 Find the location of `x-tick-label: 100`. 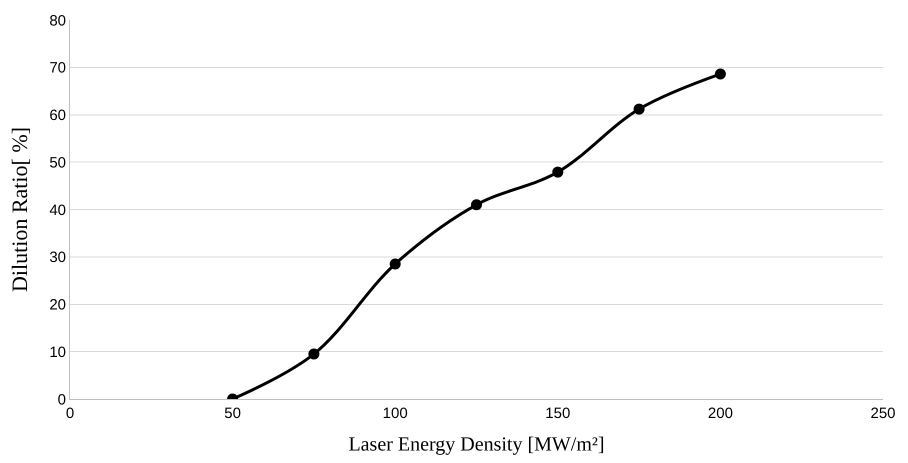

x-tick-label: 100 is located at coordinates (395, 413).